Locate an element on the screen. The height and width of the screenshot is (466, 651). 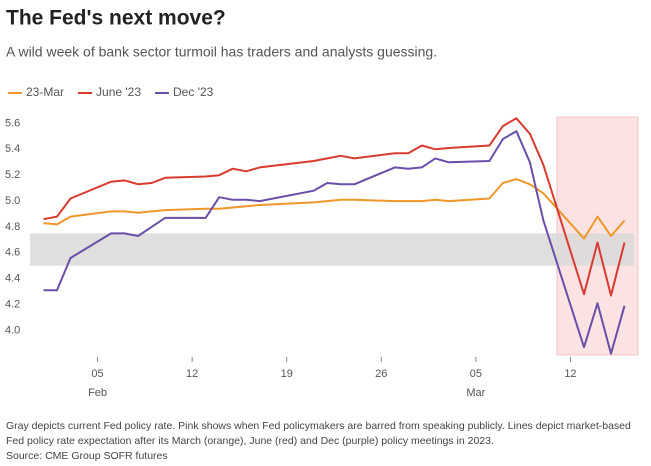
y-tick-label: 5.2 is located at coordinates (12, 175).